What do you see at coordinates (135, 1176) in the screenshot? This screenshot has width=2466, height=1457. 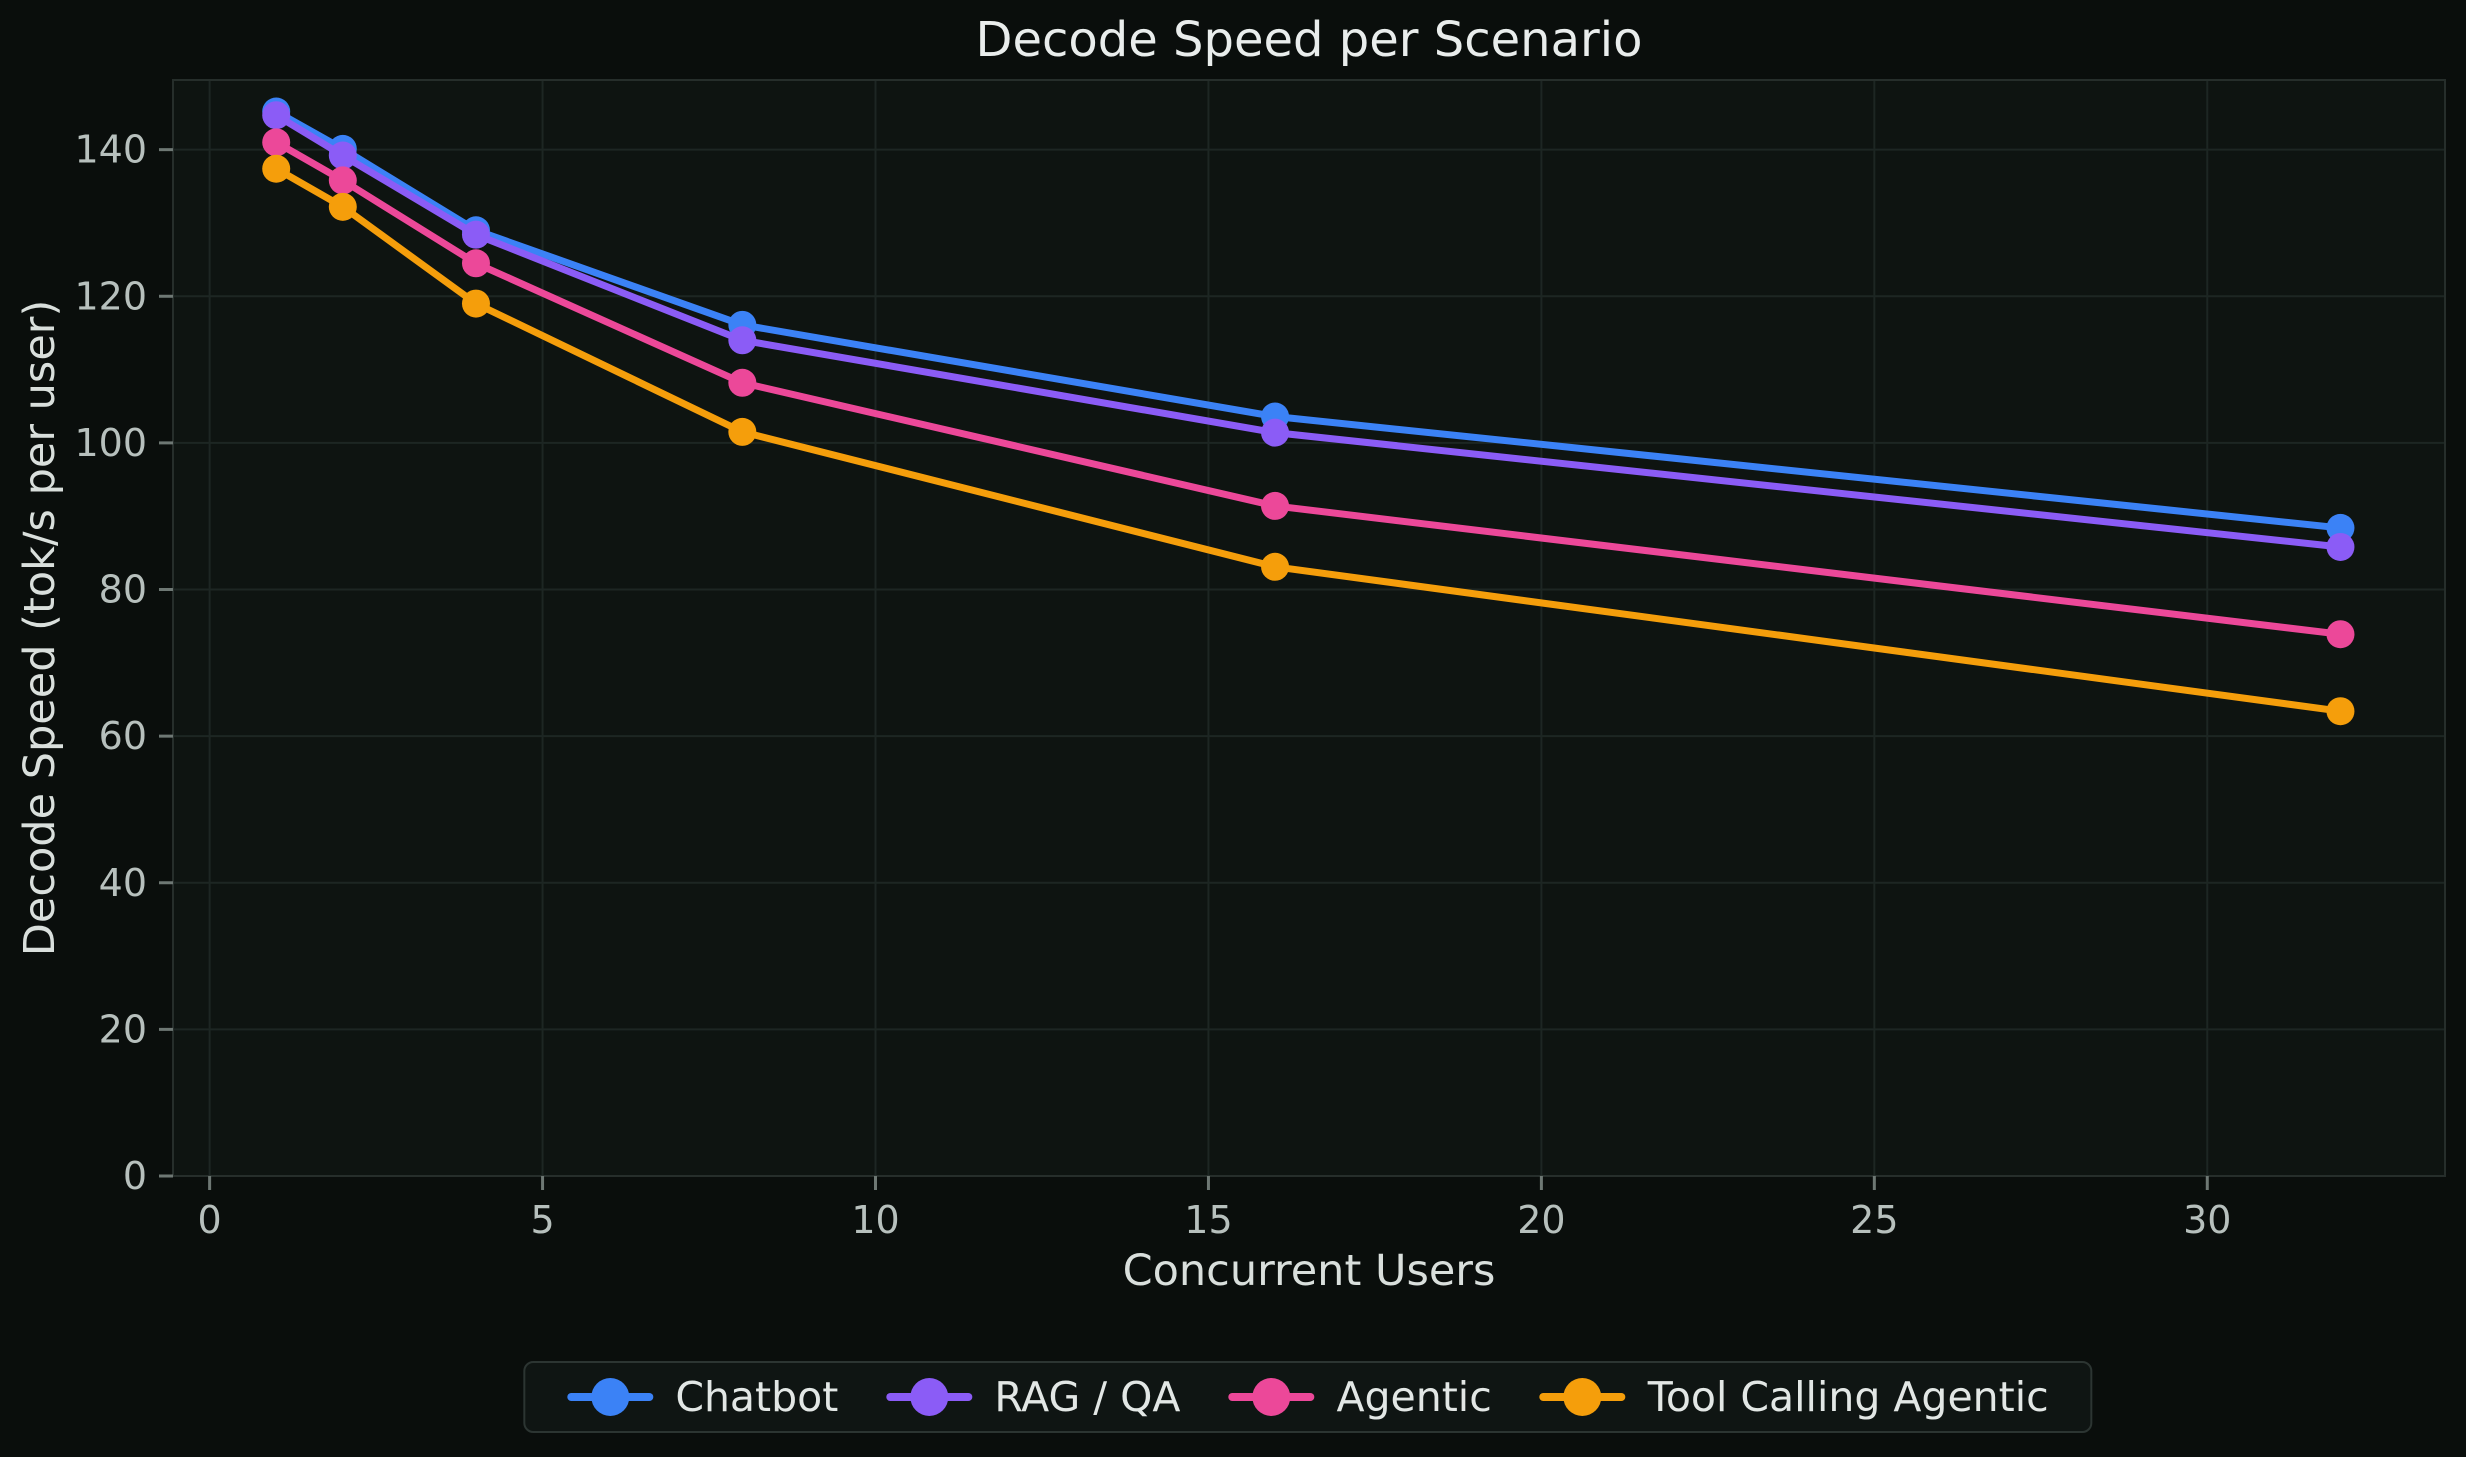 I see `y-tick-label: 0` at bounding box center [135, 1176].